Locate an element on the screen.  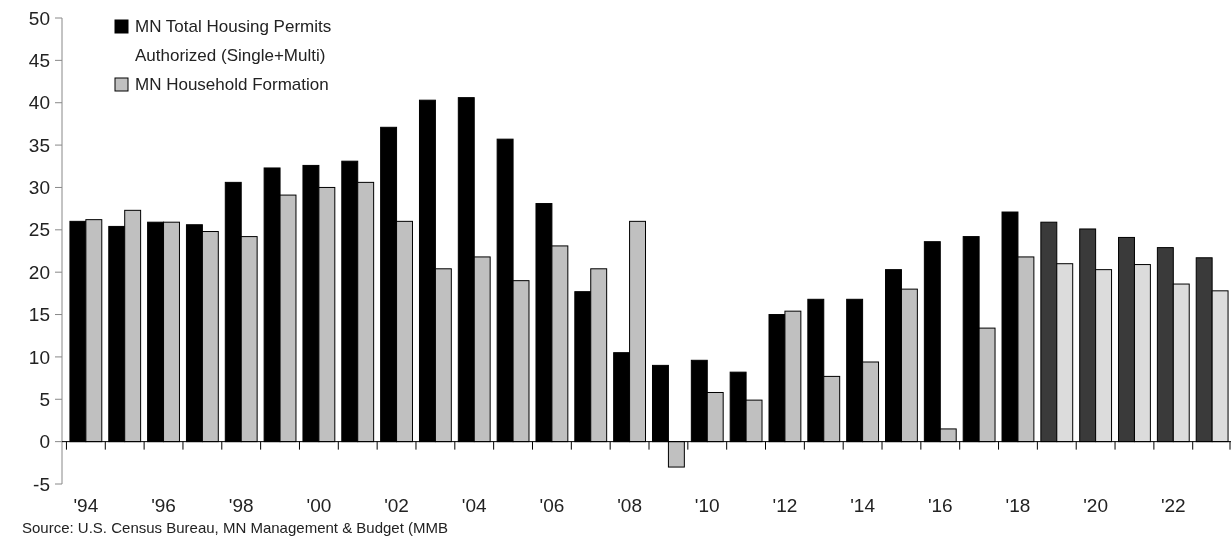
x-tick-label: '08 is located at coordinates (629, 505).